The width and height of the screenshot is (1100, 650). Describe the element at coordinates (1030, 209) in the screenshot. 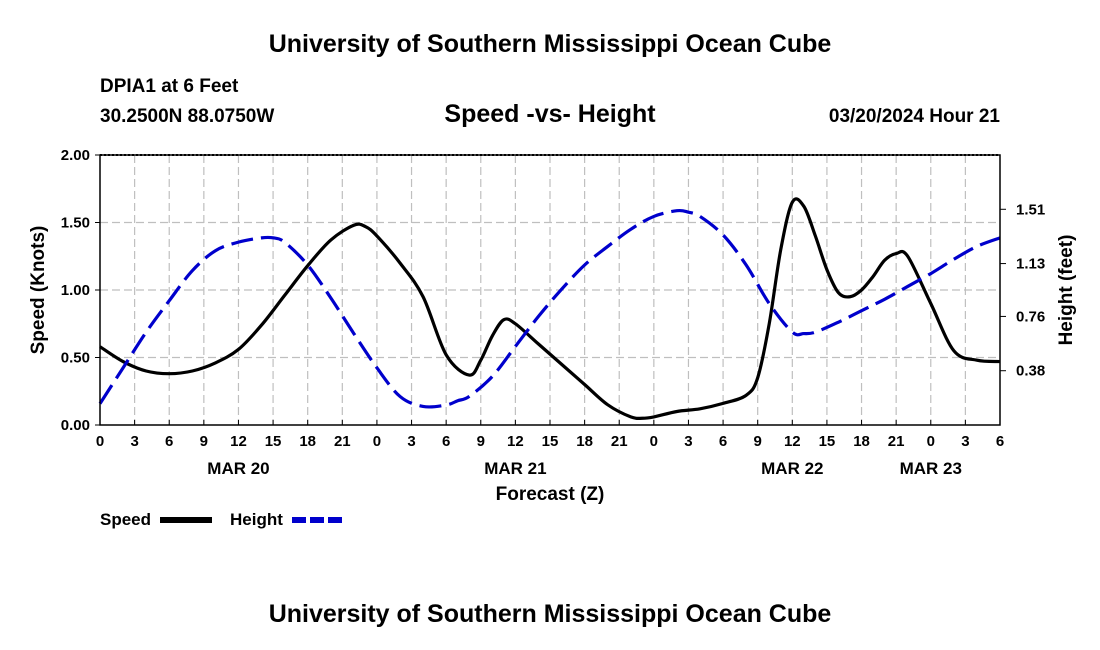

I see `y2-tick-label: 1.51` at that location.